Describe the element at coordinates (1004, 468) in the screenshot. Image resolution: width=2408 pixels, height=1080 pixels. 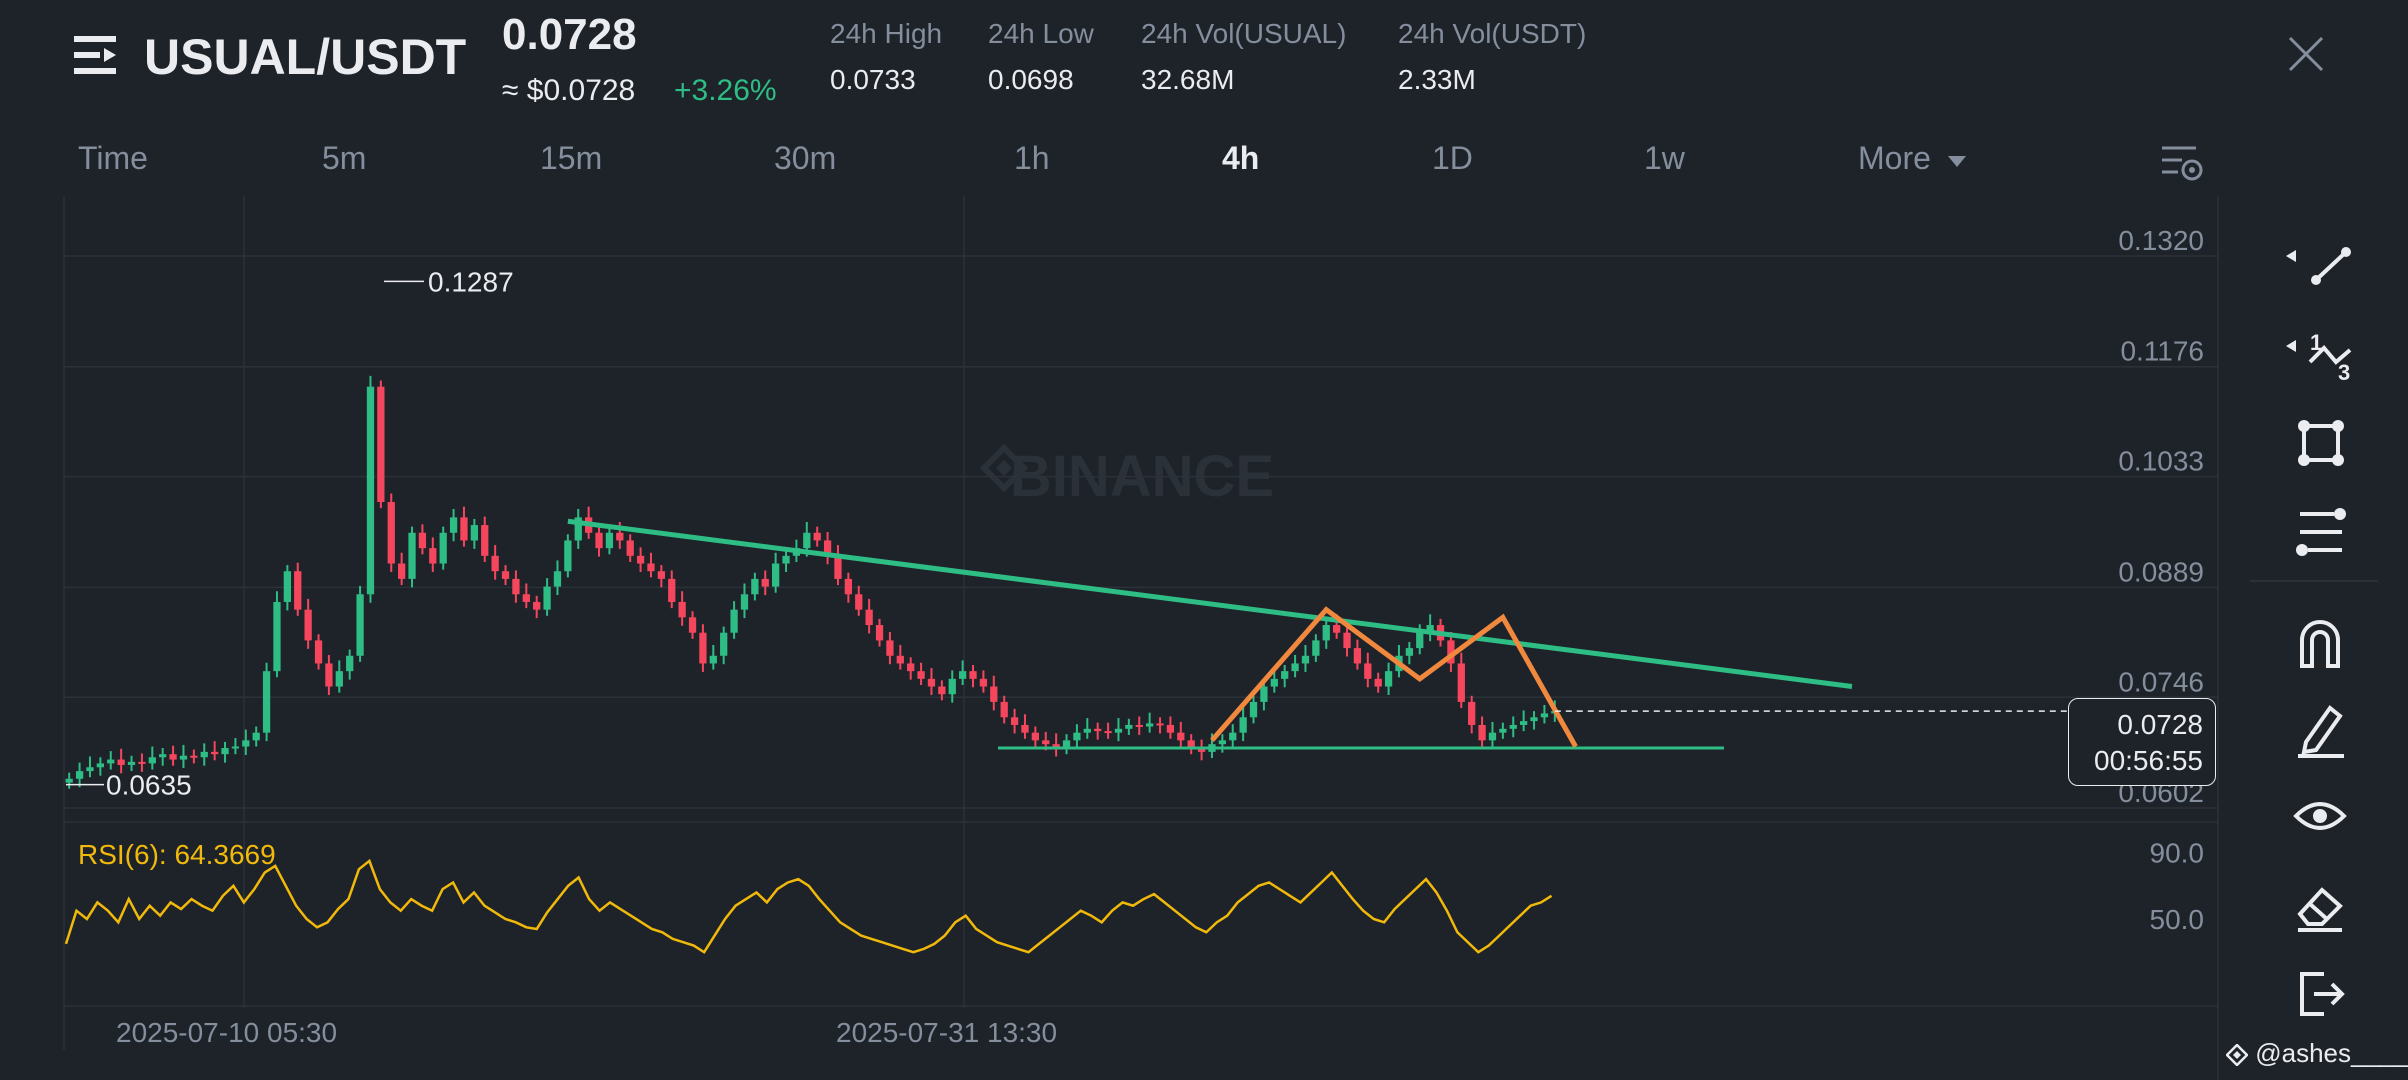
I see `logo-center` at that location.